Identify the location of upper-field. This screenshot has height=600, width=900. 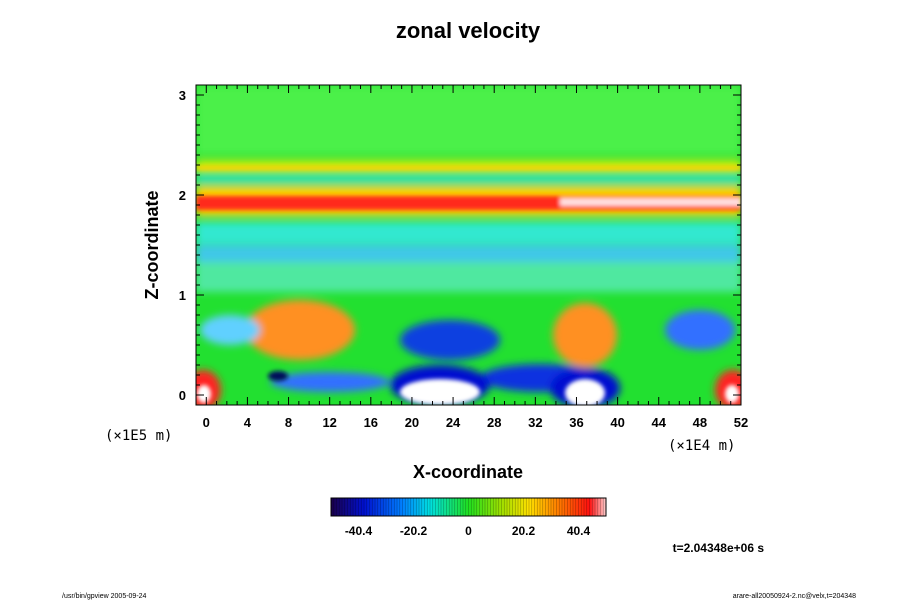
(468, 120).